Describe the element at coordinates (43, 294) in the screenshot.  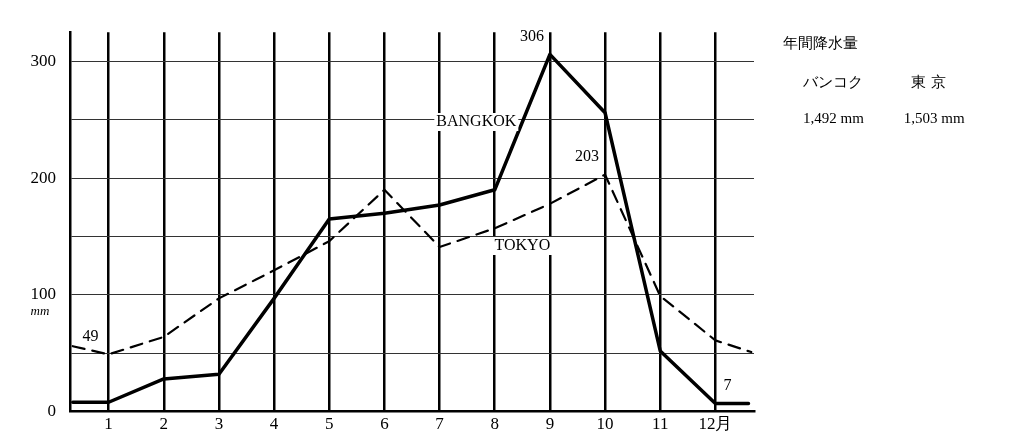
I see `y-tick-label: 100` at that location.